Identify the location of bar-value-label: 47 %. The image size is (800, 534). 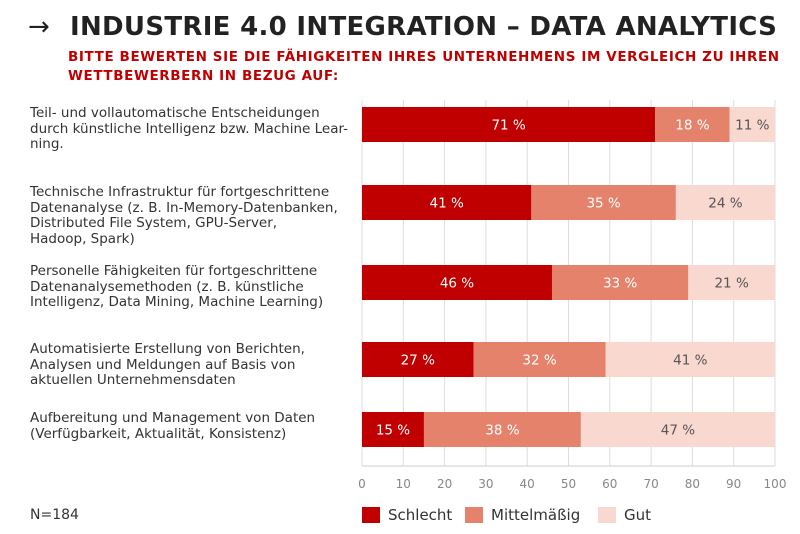
(678, 431).